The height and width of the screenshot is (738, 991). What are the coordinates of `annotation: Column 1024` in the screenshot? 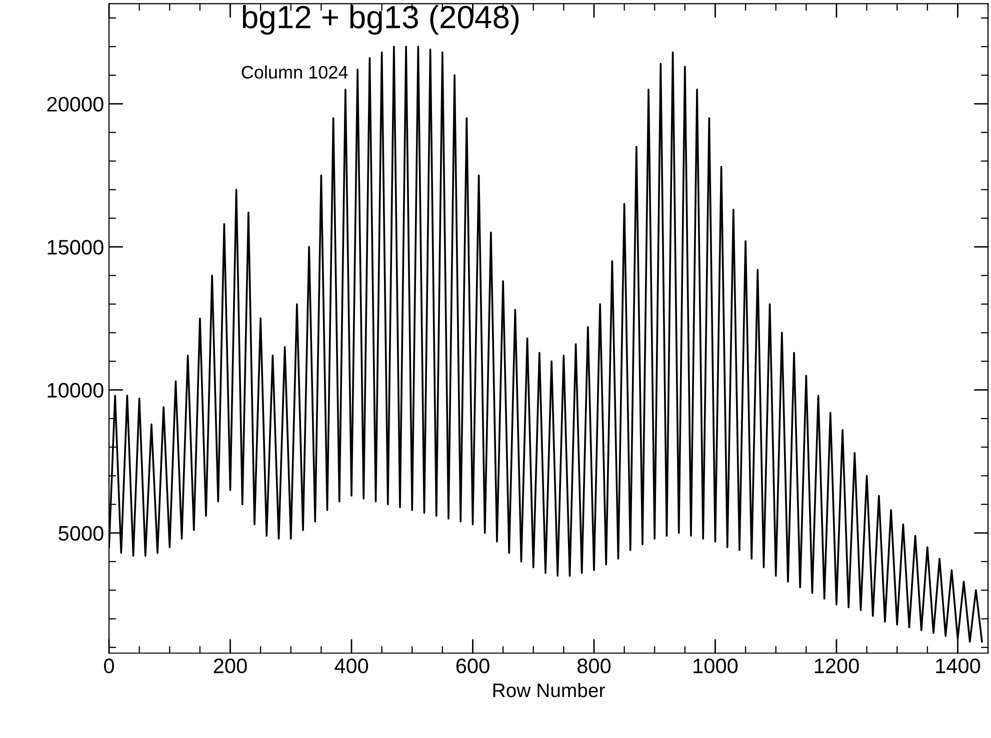 It's located at (295, 72).